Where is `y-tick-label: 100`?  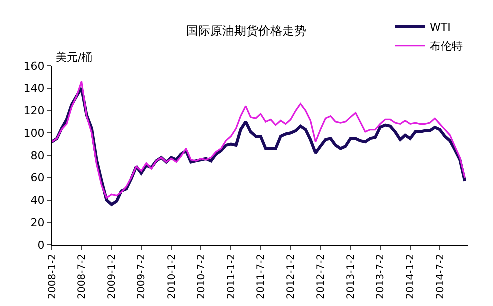
y-tick-label: 100 is located at coordinates (34, 133).